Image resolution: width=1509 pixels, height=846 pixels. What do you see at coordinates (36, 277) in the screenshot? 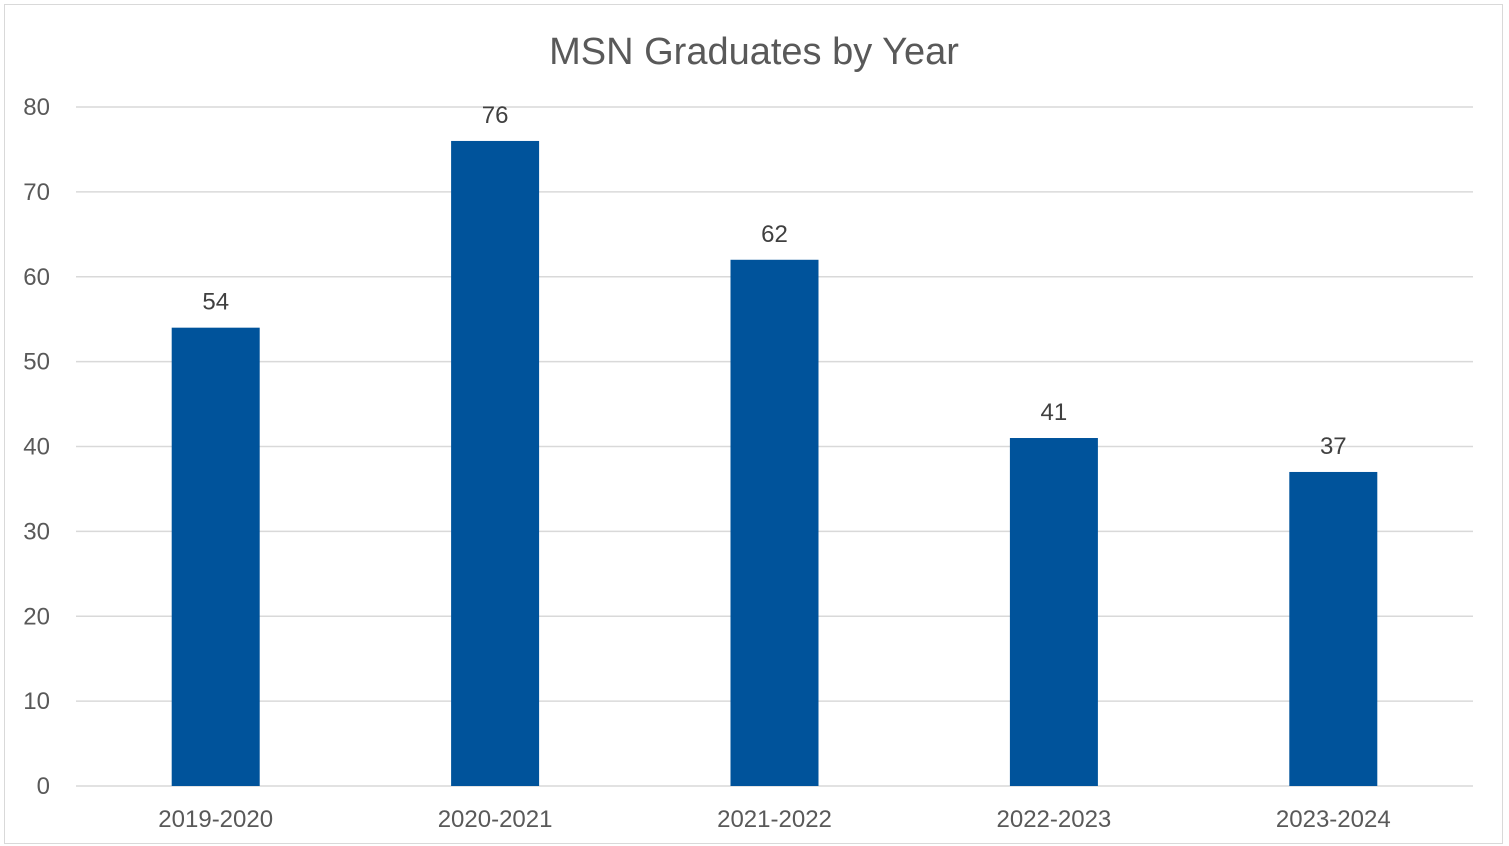
I see `y-tick-label: 60` at bounding box center [36, 277].